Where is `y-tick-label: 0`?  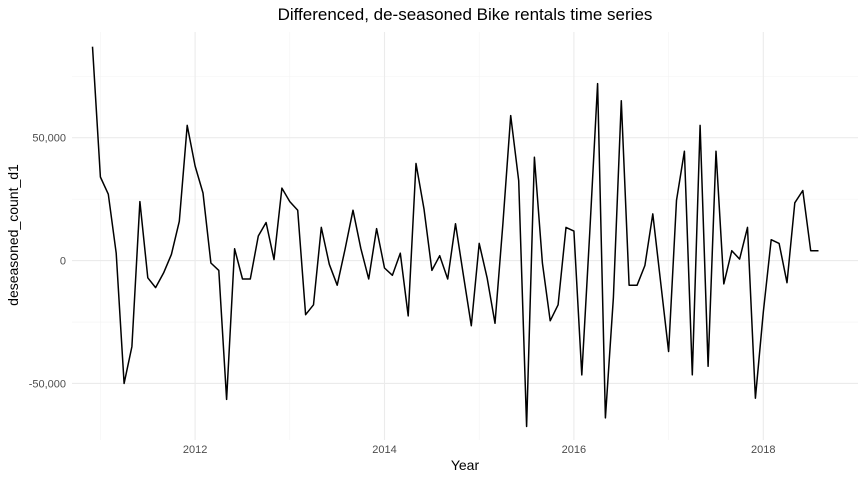
y-tick-label: 0 is located at coordinates (63, 262).